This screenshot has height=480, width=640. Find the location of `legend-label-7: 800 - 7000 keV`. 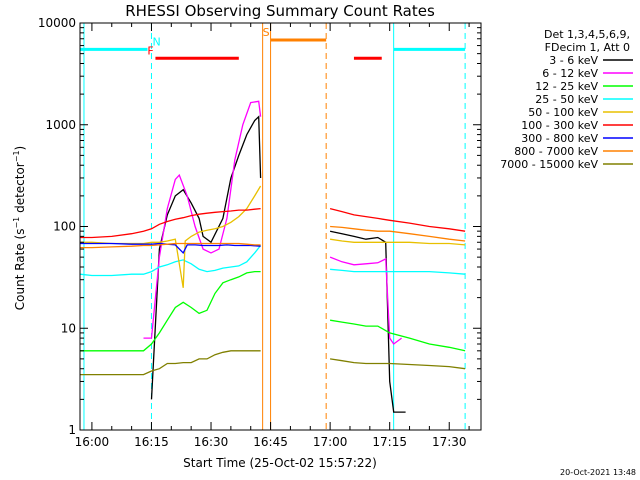

legend-label-7: 800 - 7000 keV is located at coordinates (556, 151).